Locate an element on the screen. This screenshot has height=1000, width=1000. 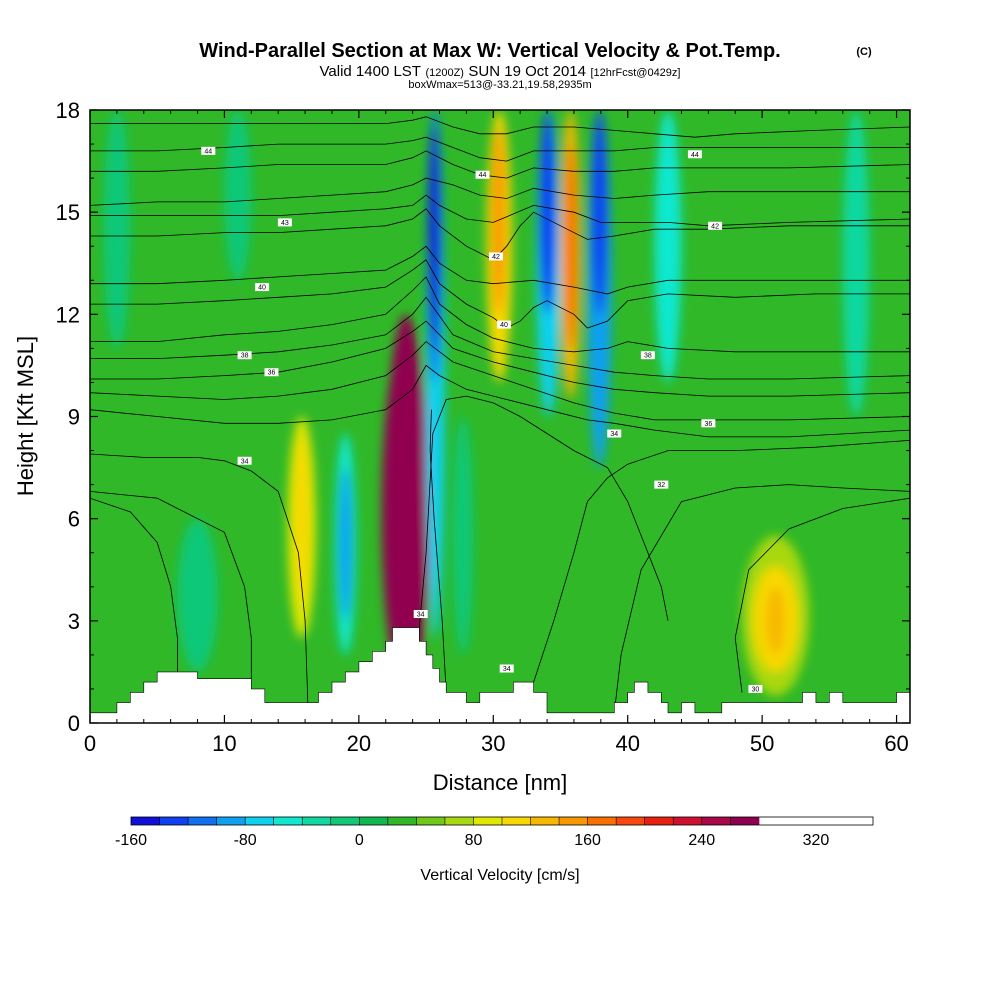
contour-label: 38 is located at coordinates (648, 356).